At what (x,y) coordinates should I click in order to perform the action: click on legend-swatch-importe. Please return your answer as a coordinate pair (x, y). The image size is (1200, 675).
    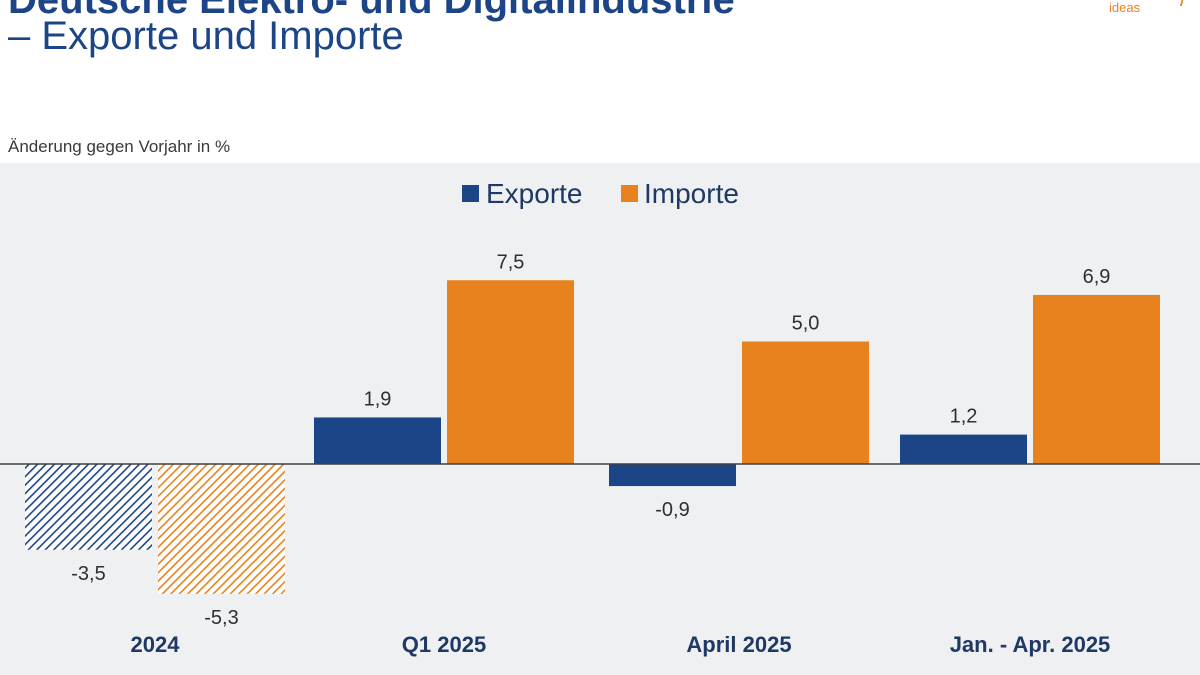
    Looking at the image, I should click on (629, 193).